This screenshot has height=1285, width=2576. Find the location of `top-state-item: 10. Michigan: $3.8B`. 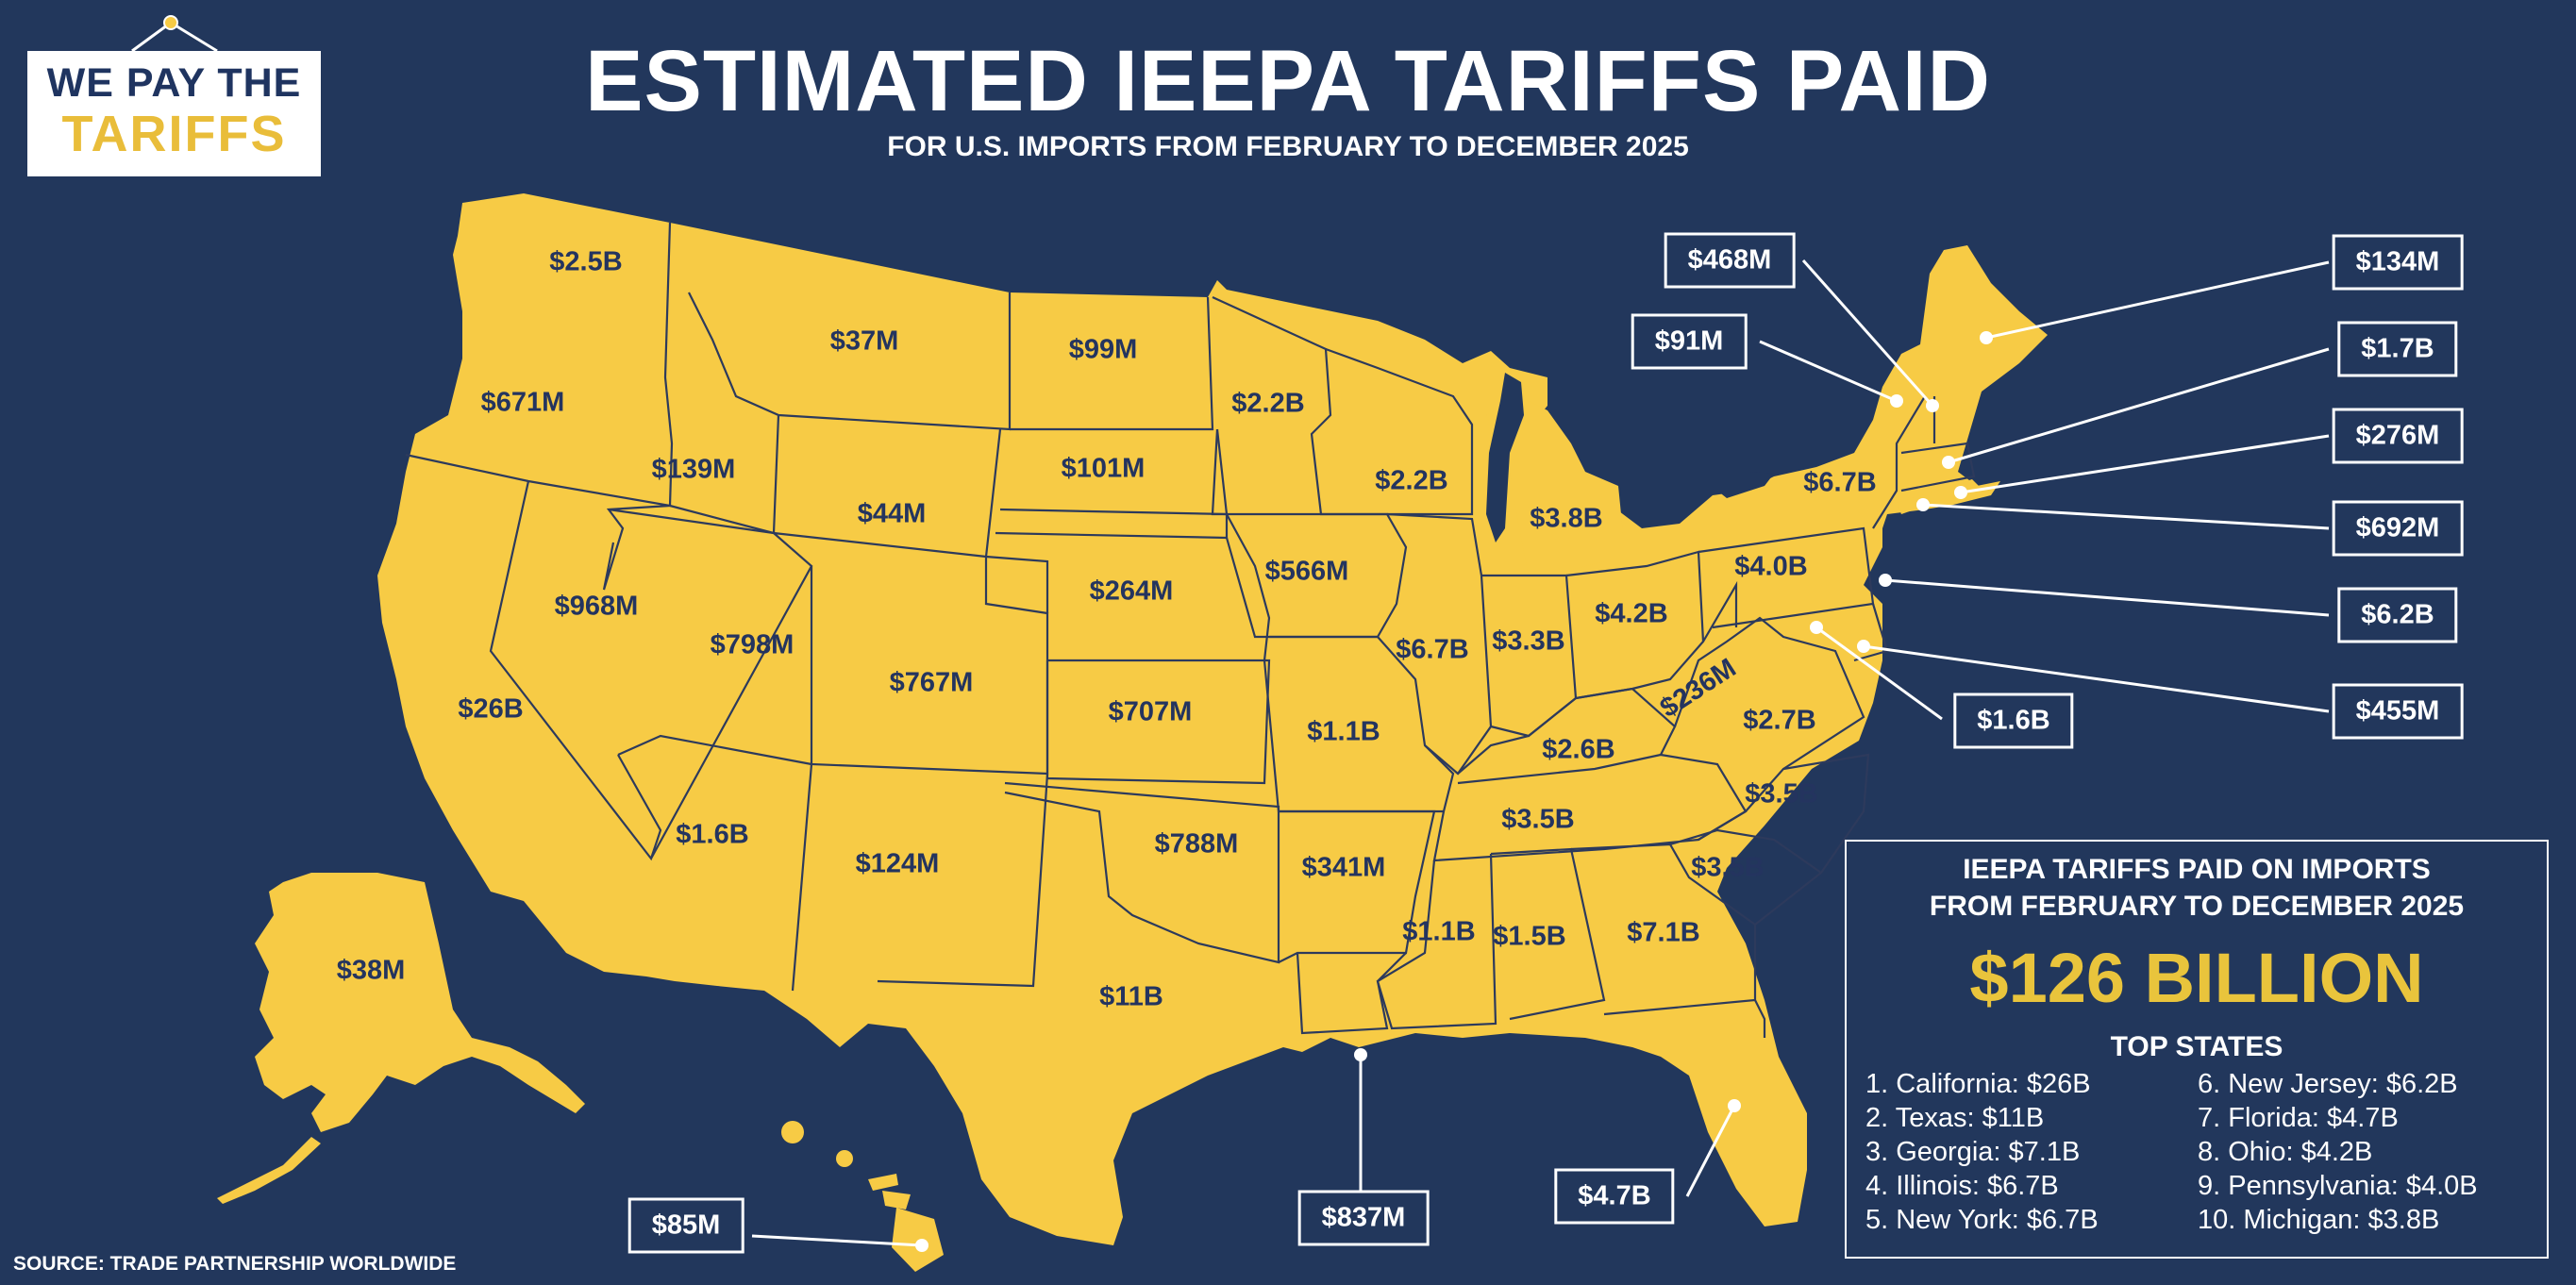

top-state-item: 10. Michigan: $3.8B is located at coordinates (2319, 1220).